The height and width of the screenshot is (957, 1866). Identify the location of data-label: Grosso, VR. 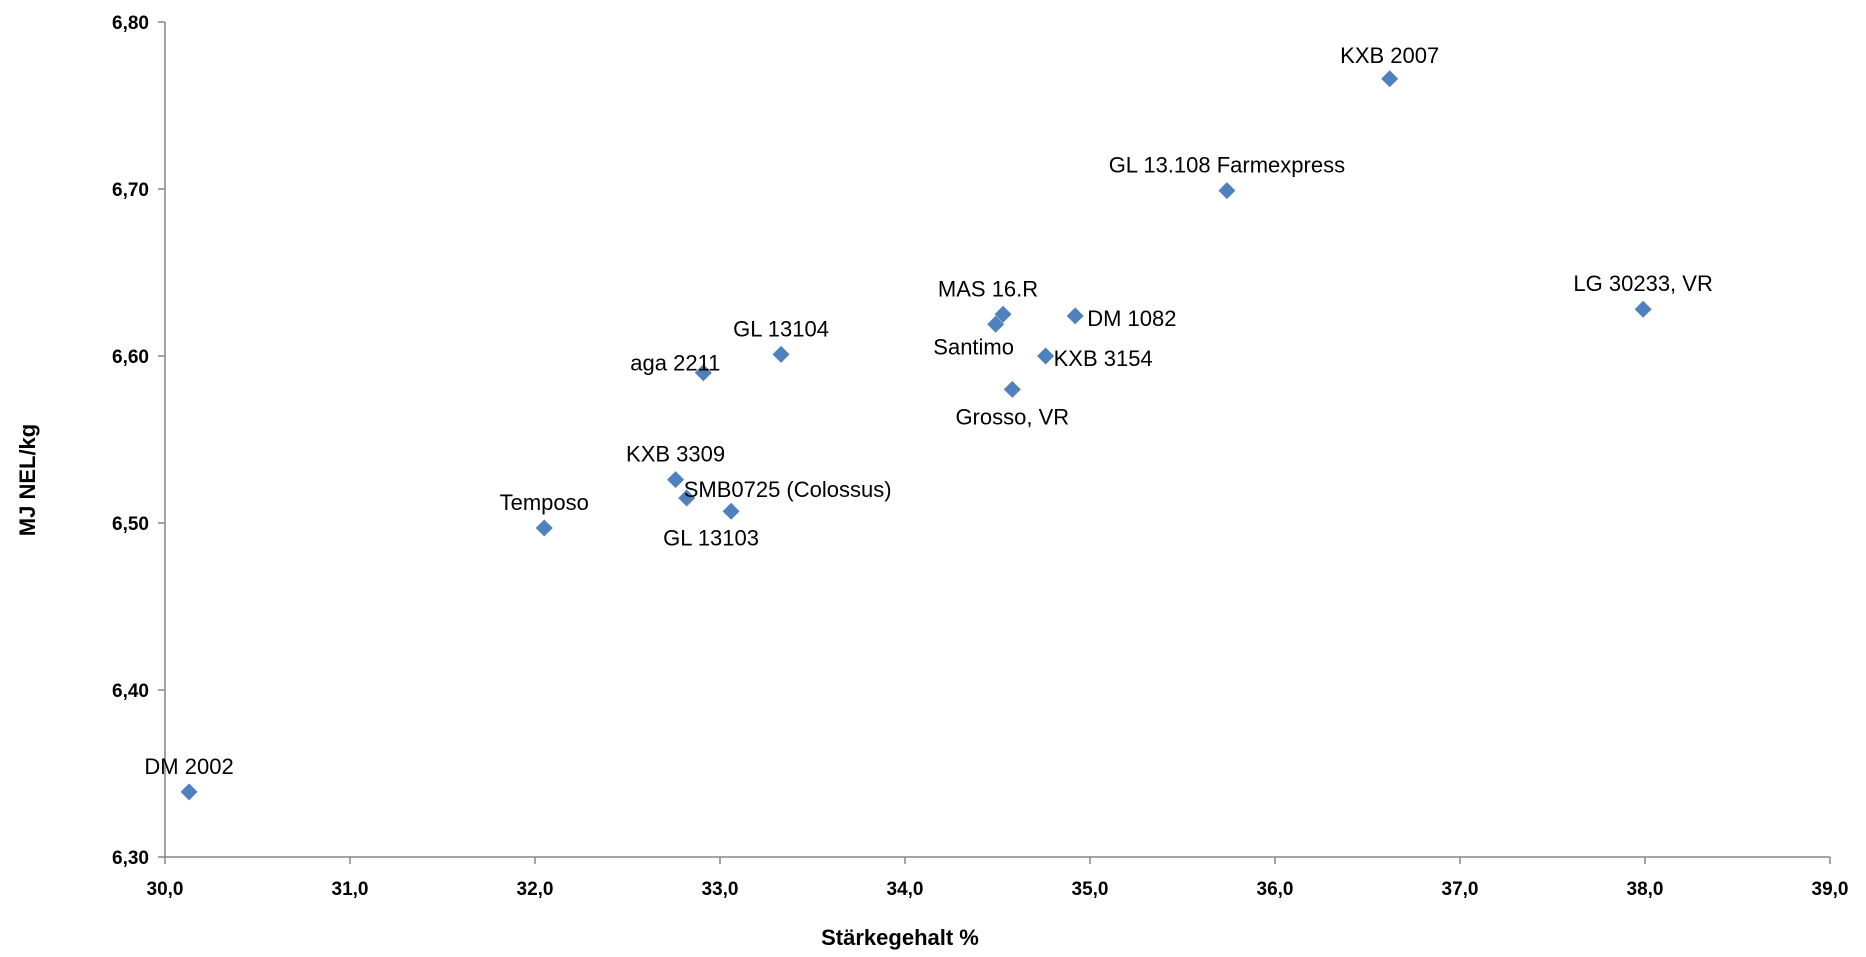
(1012, 416).